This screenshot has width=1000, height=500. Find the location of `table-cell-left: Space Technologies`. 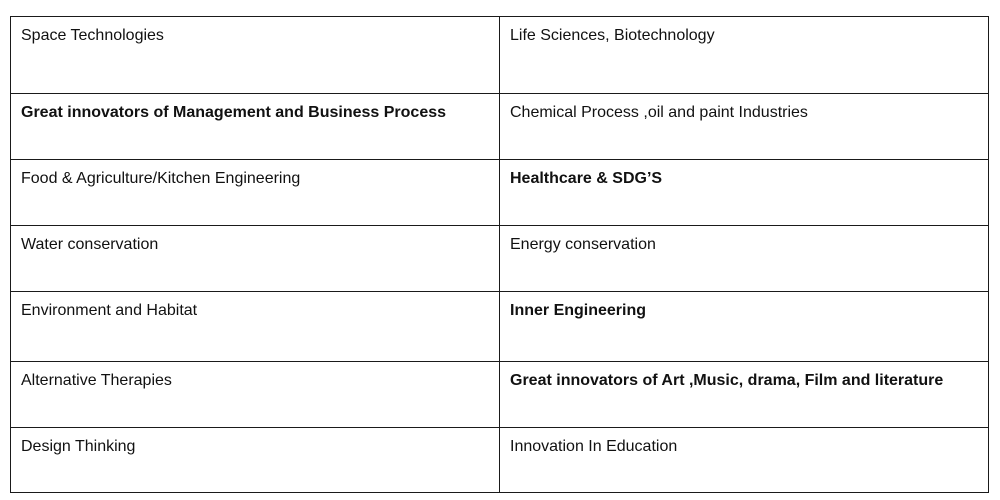

table-cell-left: Space Technologies is located at coordinates (255, 55).